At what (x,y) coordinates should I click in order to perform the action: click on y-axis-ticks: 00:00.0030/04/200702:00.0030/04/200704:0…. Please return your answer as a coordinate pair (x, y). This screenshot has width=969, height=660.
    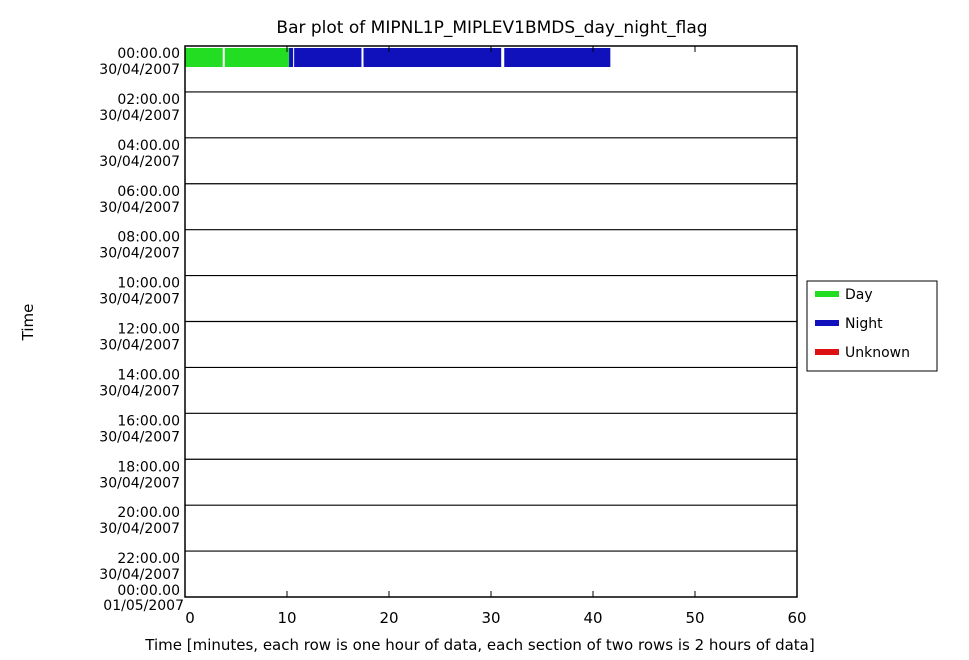
    Looking at the image, I should click on (141, 330).